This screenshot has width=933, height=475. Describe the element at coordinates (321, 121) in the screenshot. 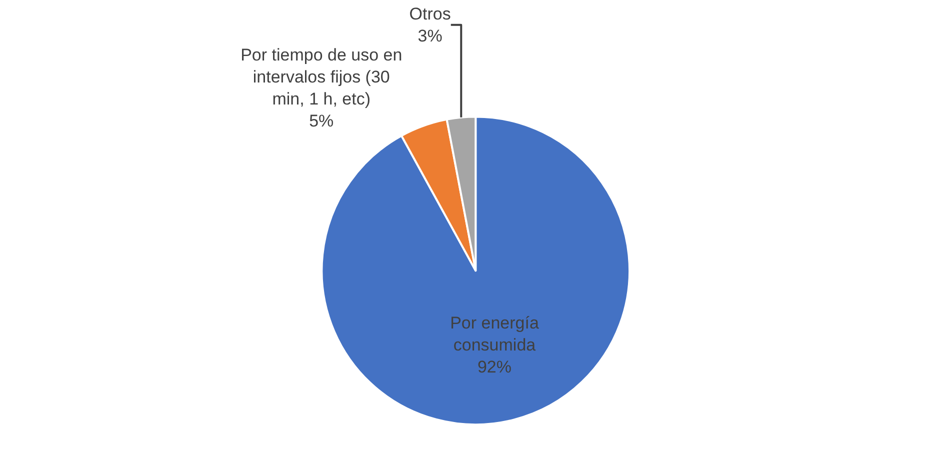

I see `data-label: 5%` at that location.